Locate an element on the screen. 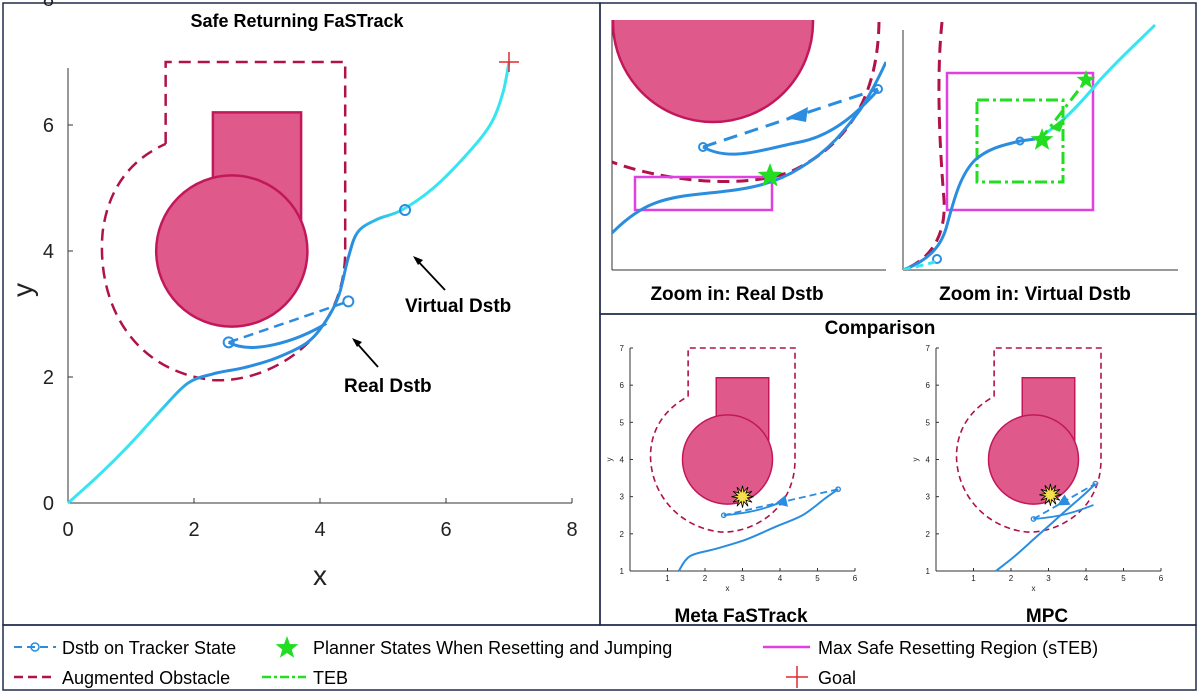 This screenshot has height=693, width=1200. obstacle is located at coordinates (231, 219).